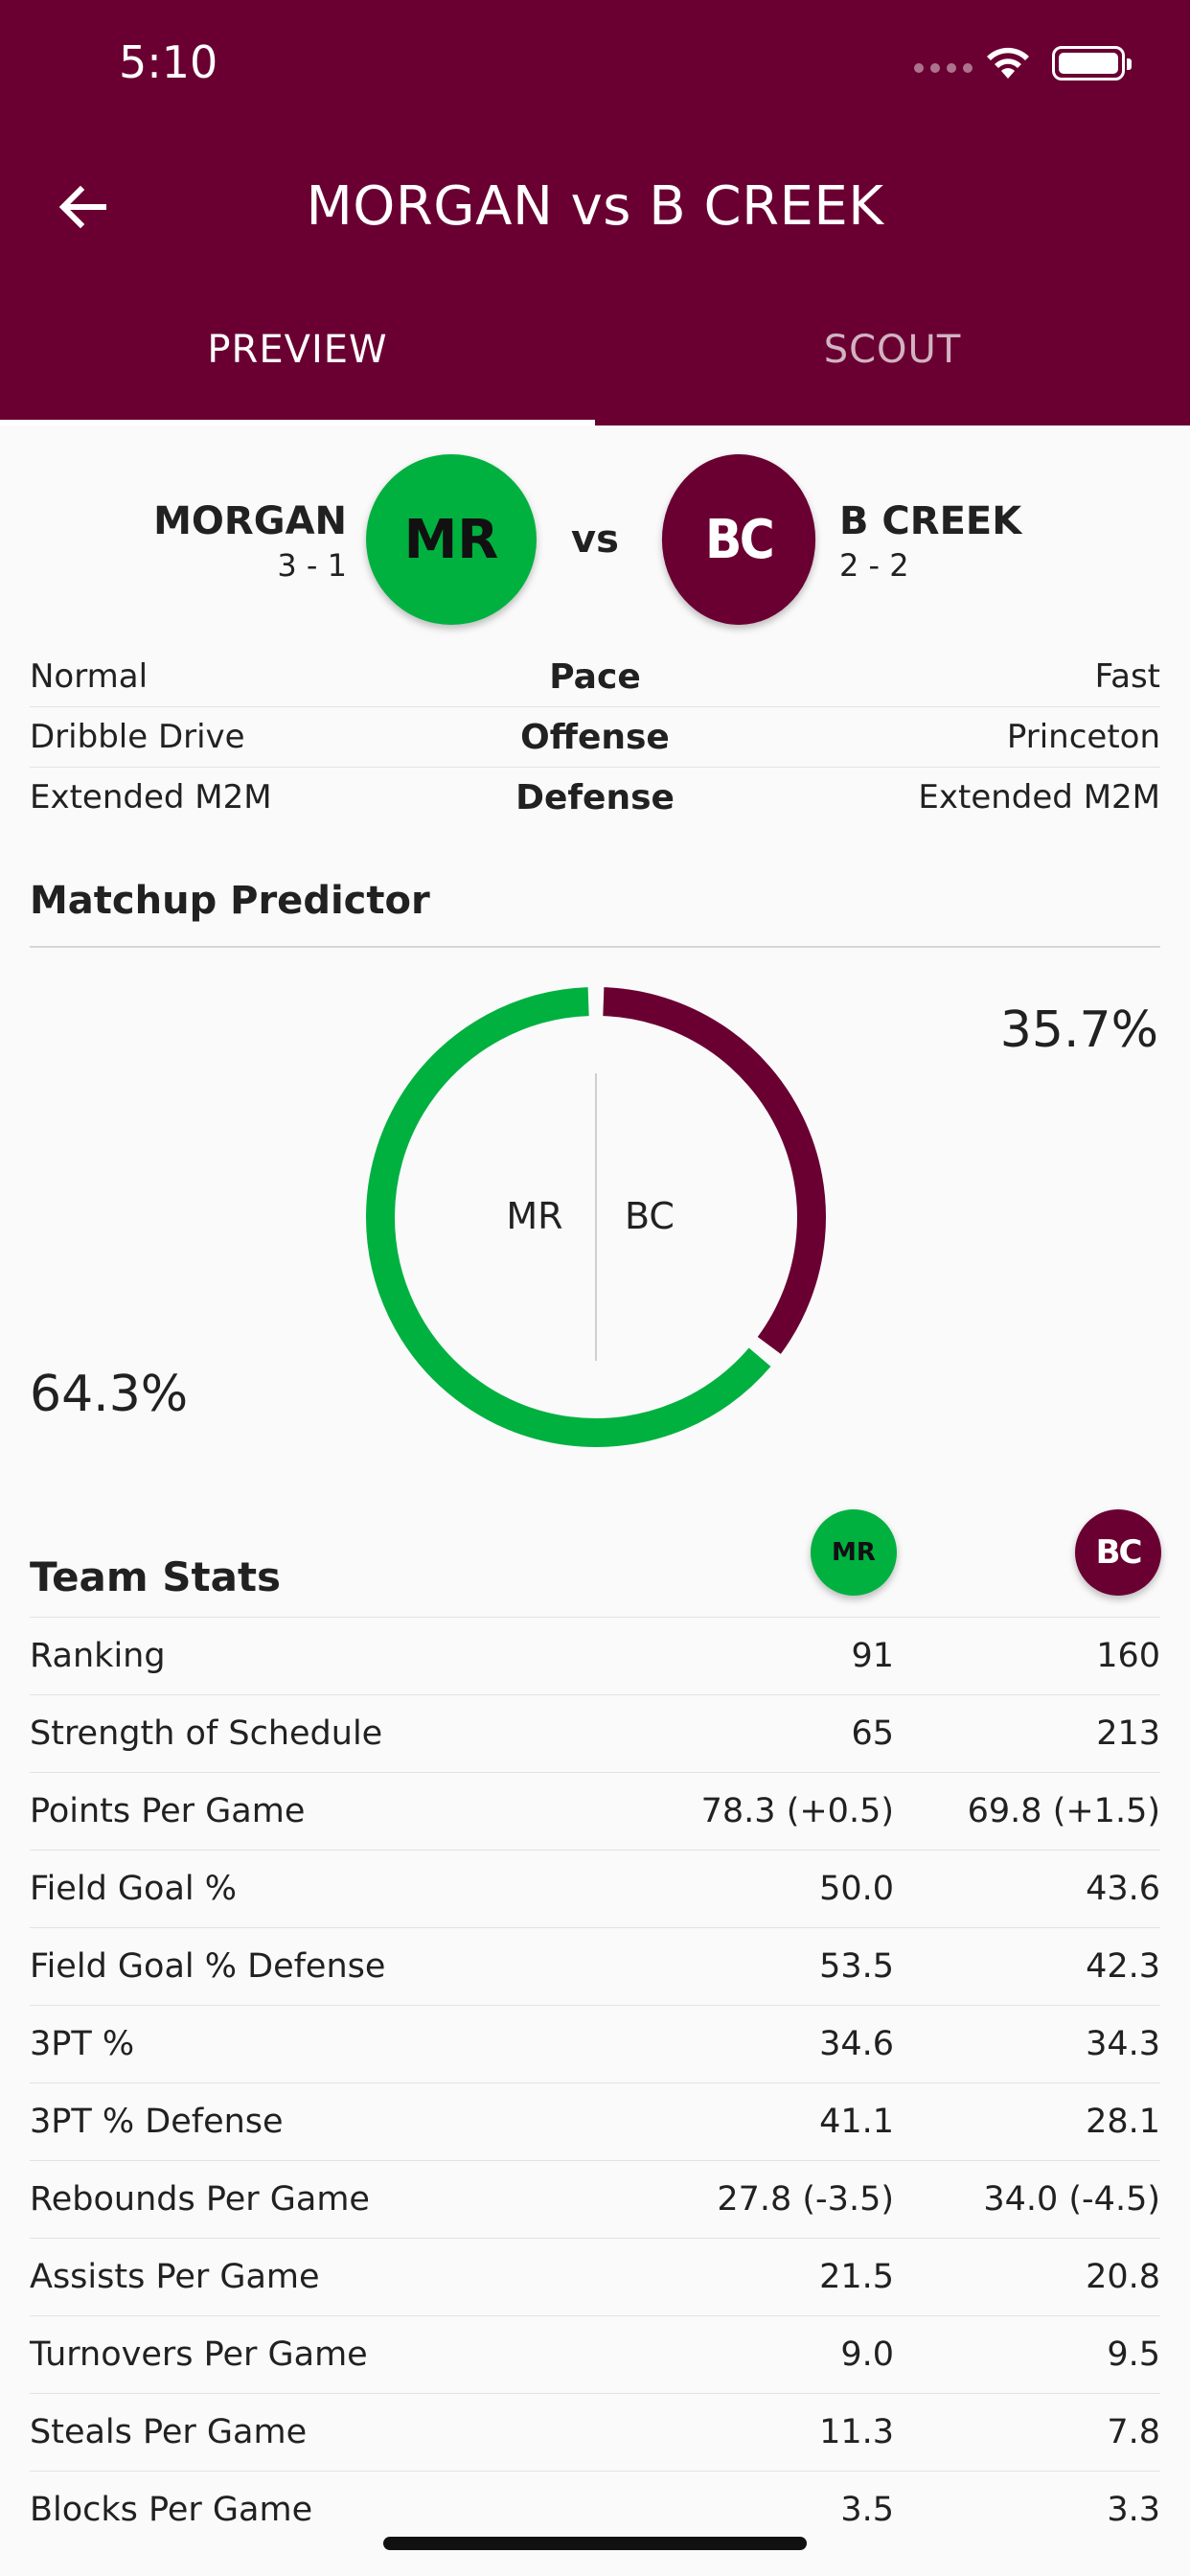  What do you see at coordinates (595, 2044) in the screenshot?
I see `stats-row: 3PT % 34.6 34.3` at bounding box center [595, 2044].